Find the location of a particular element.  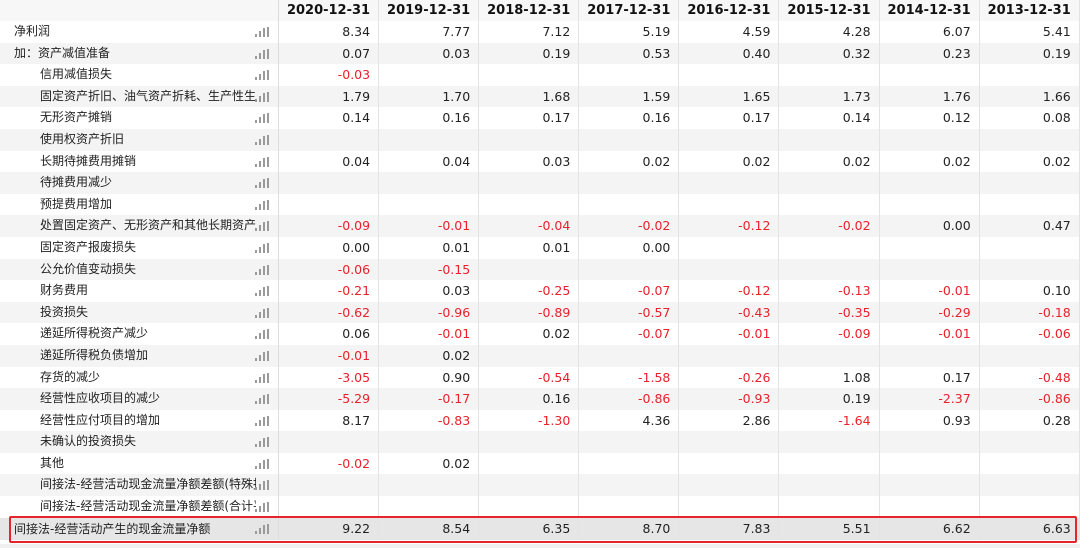

table-row: 其他 -0.02 0.02 is located at coordinates (540, 463).